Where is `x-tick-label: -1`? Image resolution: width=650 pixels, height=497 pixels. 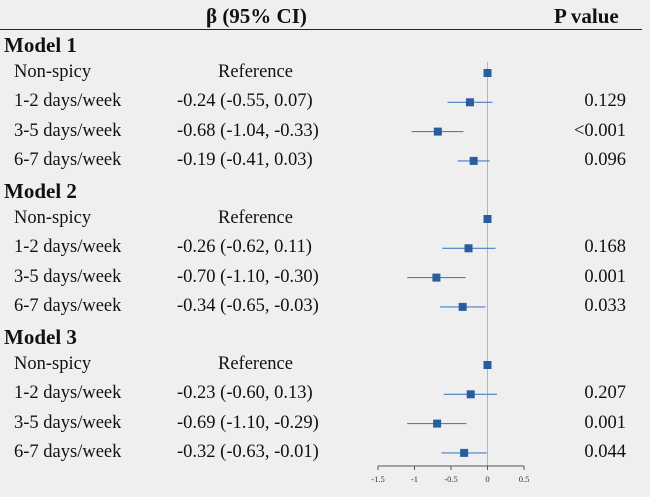
x-tick-label: -1 is located at coordinates (414, 479).